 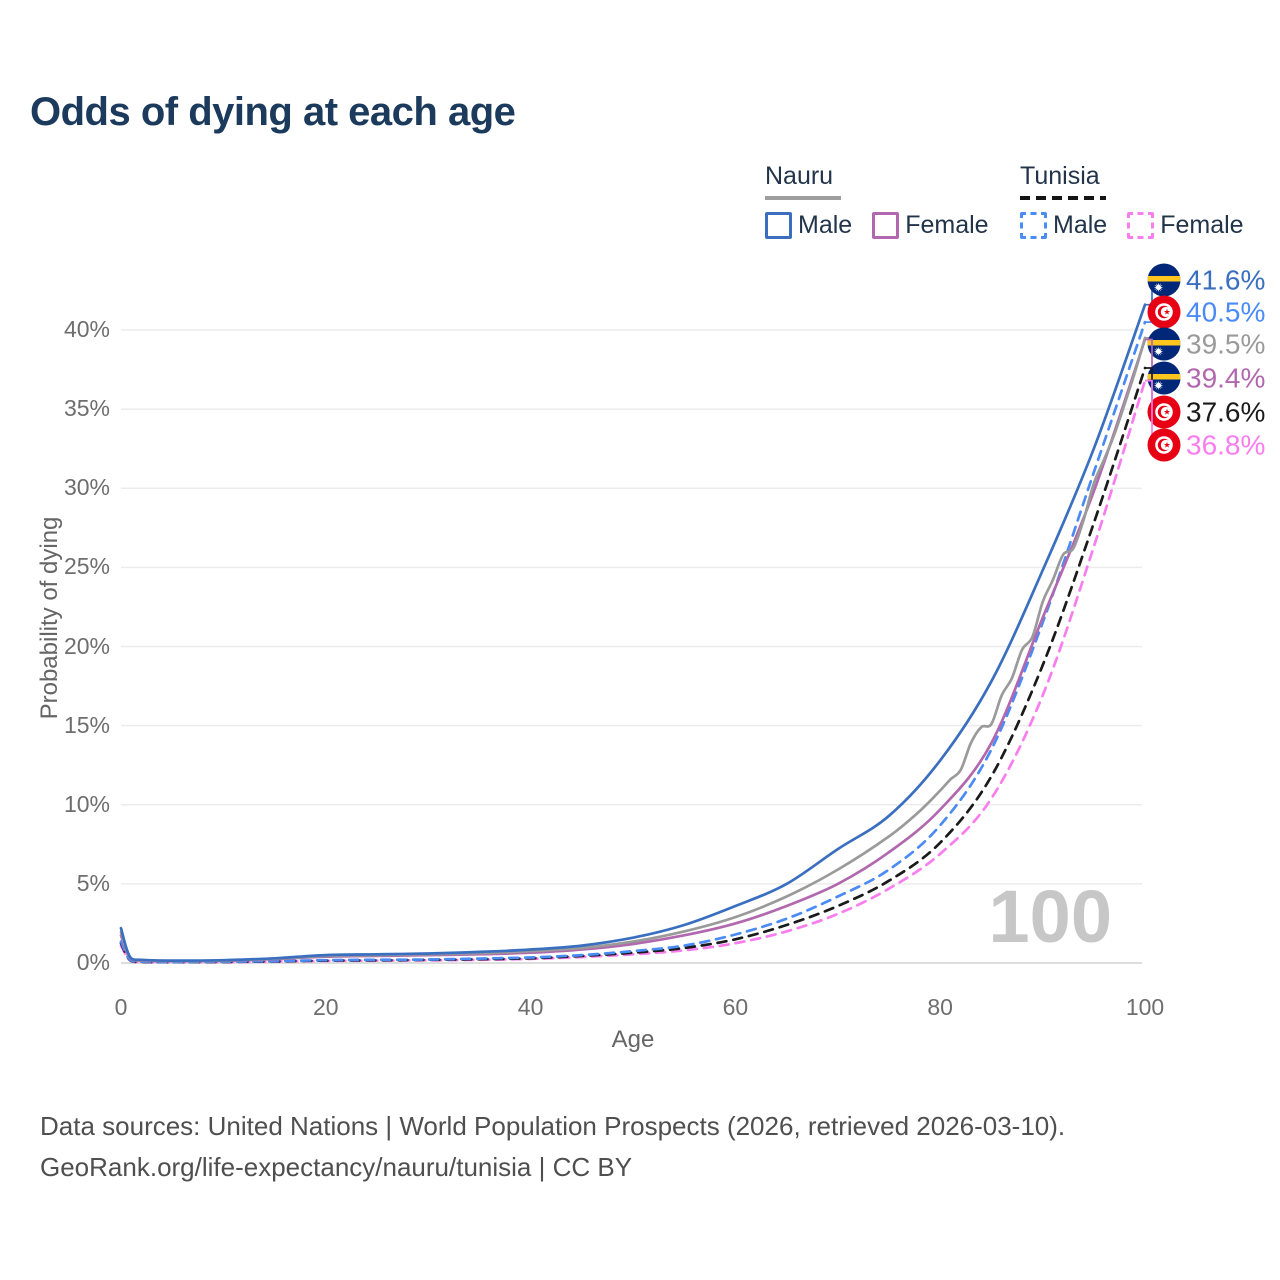 What do you see at coordinates (735, 1007) in the screenshot?
I see `x-tick-60: 60` at bounding box center [735, 1007].